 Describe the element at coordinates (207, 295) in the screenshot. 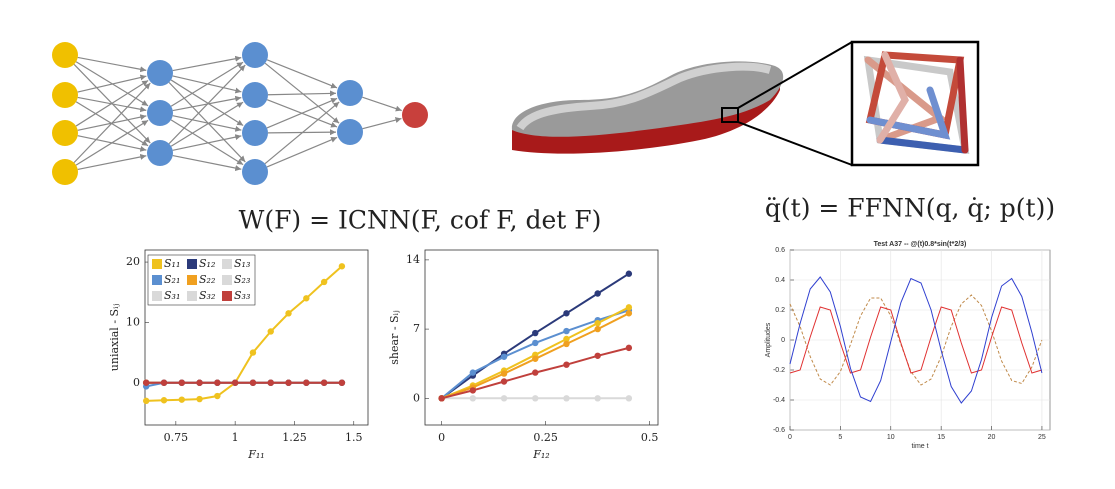

I see `legend-label: S₃₂` at that location.